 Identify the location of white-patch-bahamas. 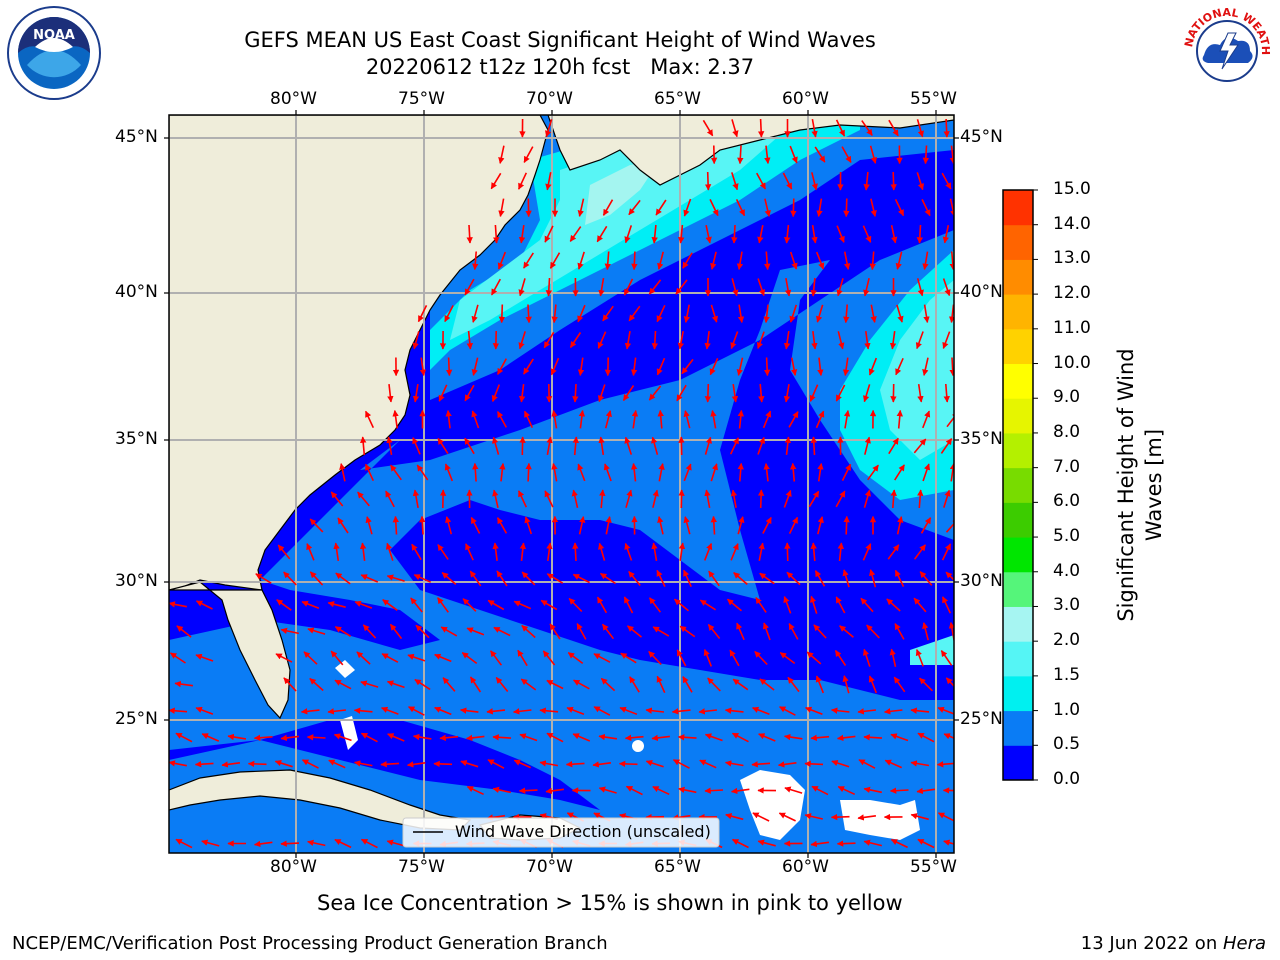
(346, 705).